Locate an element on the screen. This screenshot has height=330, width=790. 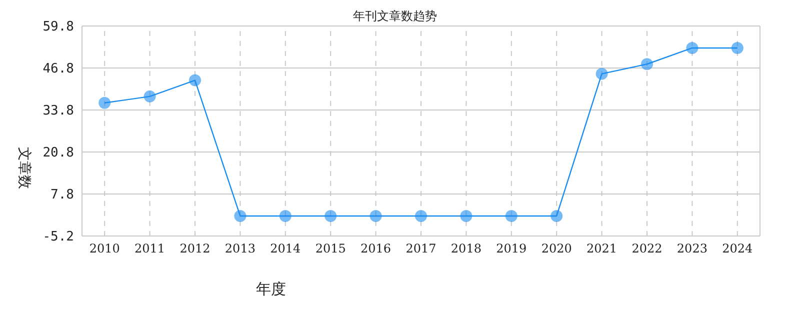
x-tick-label: 2020 is located at coordinates (556, 249).